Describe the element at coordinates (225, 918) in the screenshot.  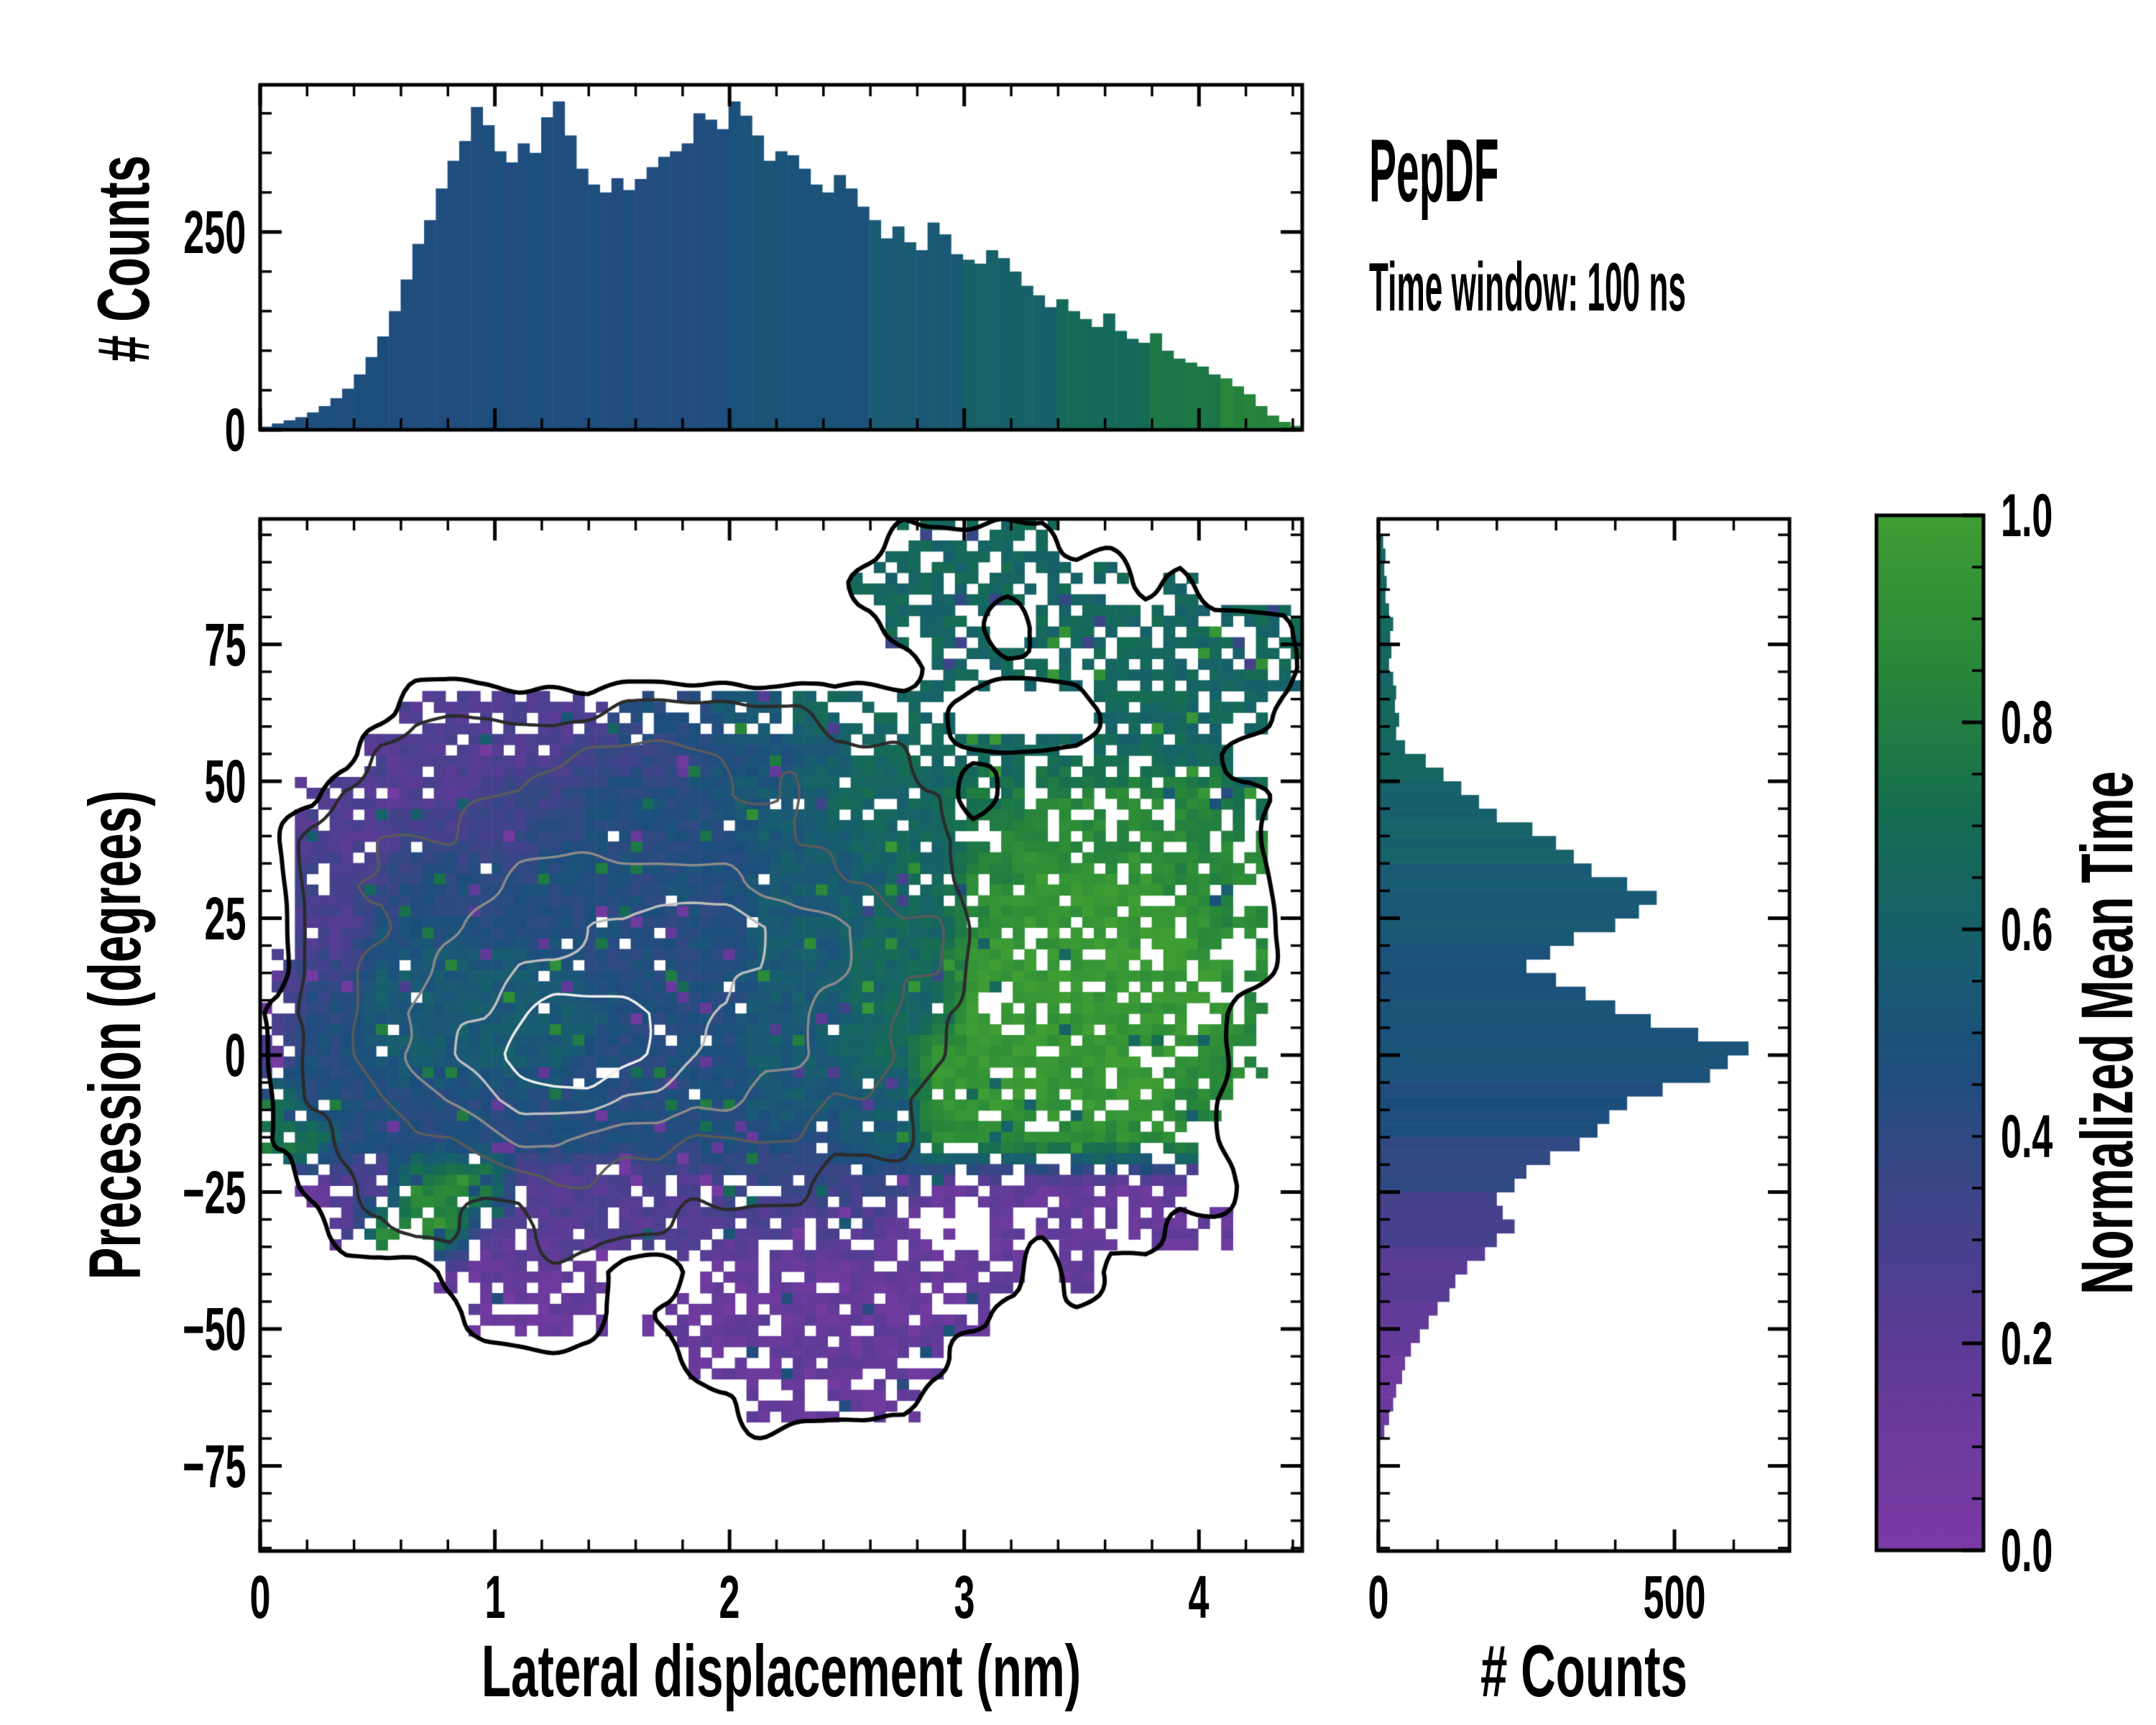
I see `main-ytick-label: 25` at that location.